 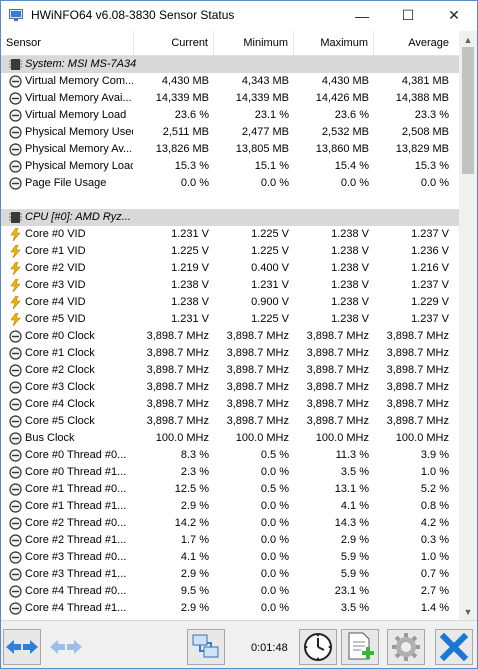 What do you see at coordinates (230, 557) in the screenshot?
I see `sensor-row: Core #3 Thread #0... 4.1 % 0.0 % 5.9 % 1.0 %` at bounding box center [230, 557].